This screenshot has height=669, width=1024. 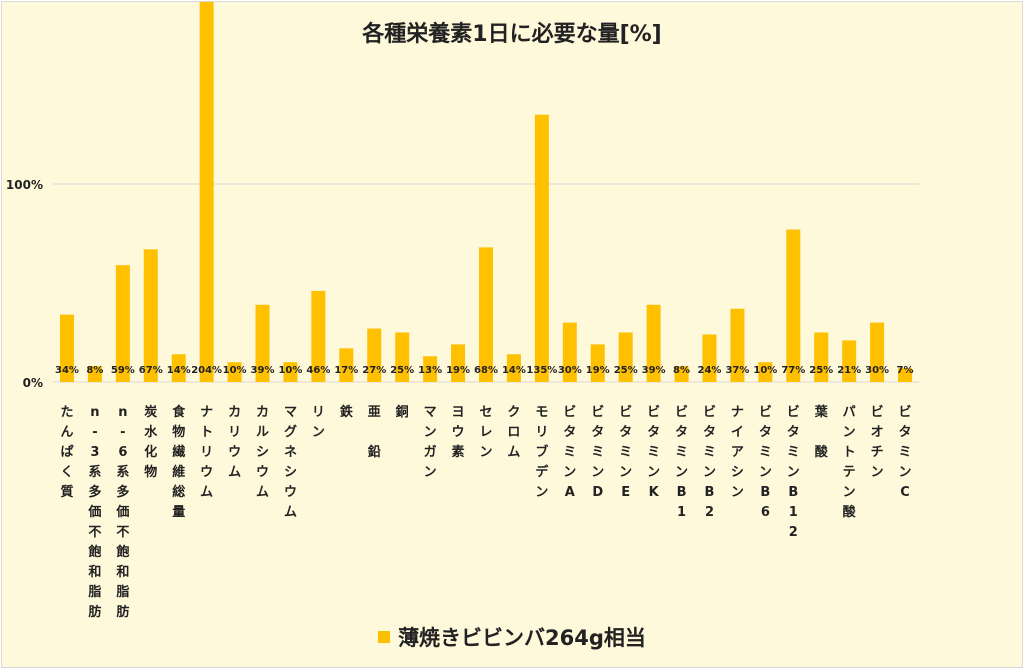 I want to click on data-label: 34%, so click(x=67, y=370).